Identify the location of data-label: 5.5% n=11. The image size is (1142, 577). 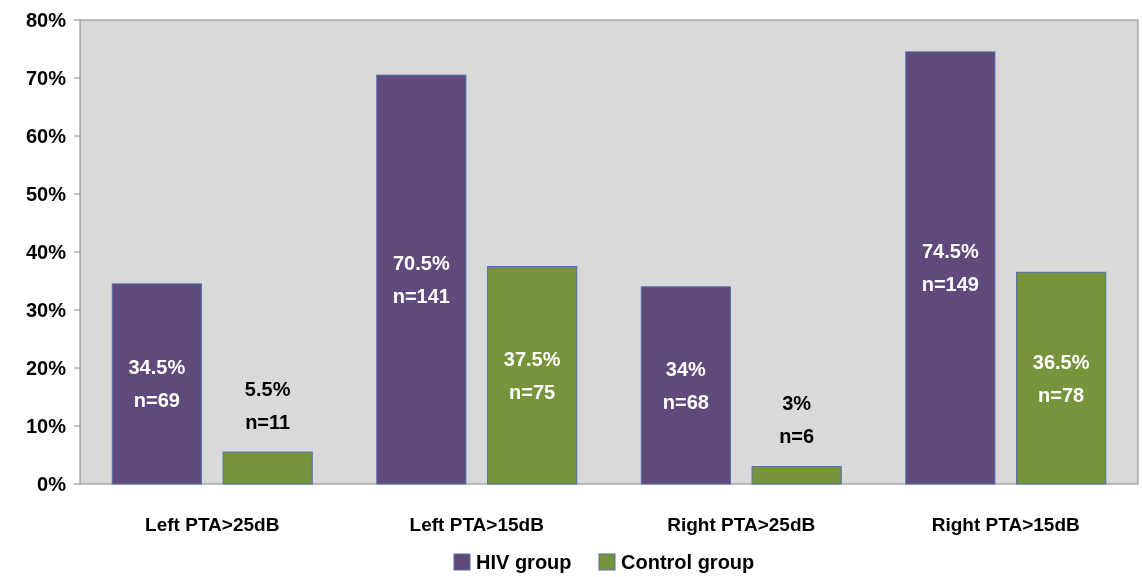
(267, 405).